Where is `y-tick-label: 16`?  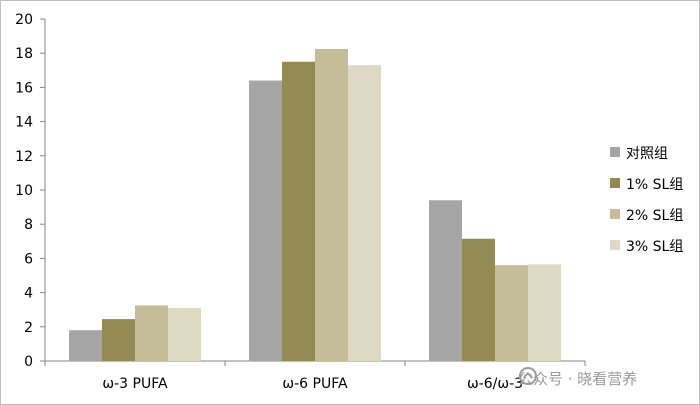 y-tick-label: 16 is located at coordinates (24, 88).